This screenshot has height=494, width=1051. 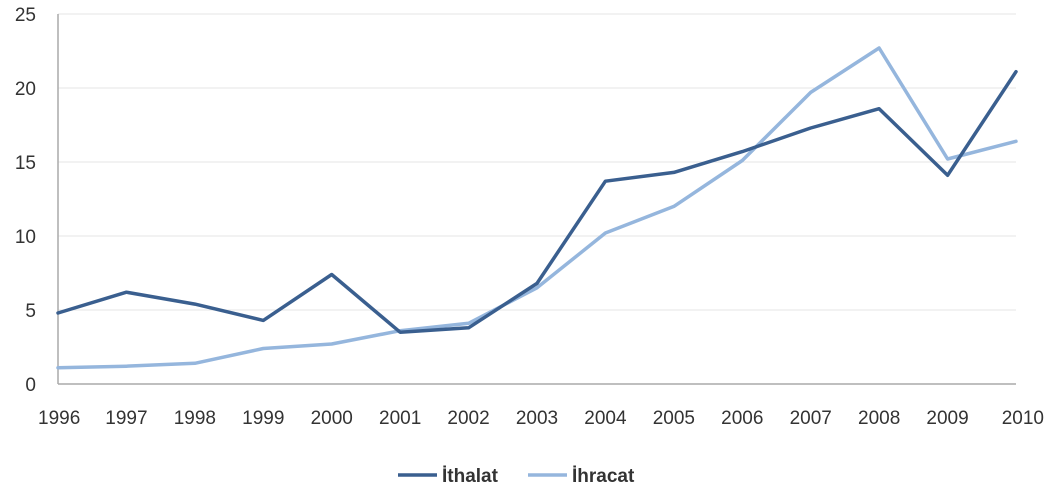 I want to click on x-tick-label: 2002, so click(x=468, y=418).